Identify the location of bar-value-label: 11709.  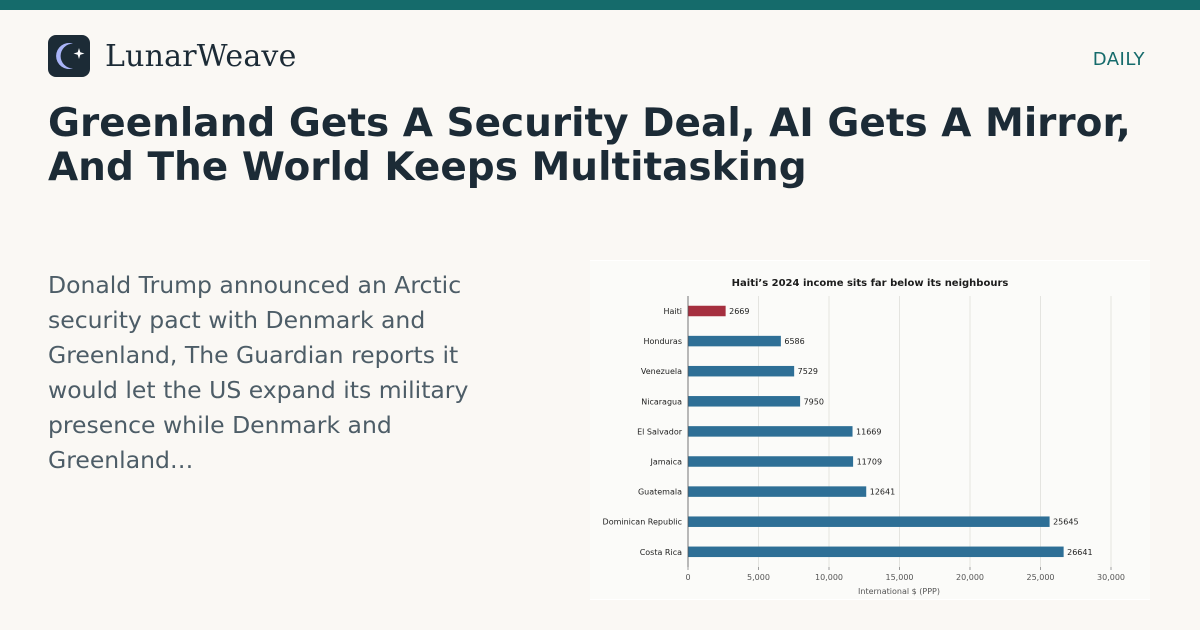
(869, 462).